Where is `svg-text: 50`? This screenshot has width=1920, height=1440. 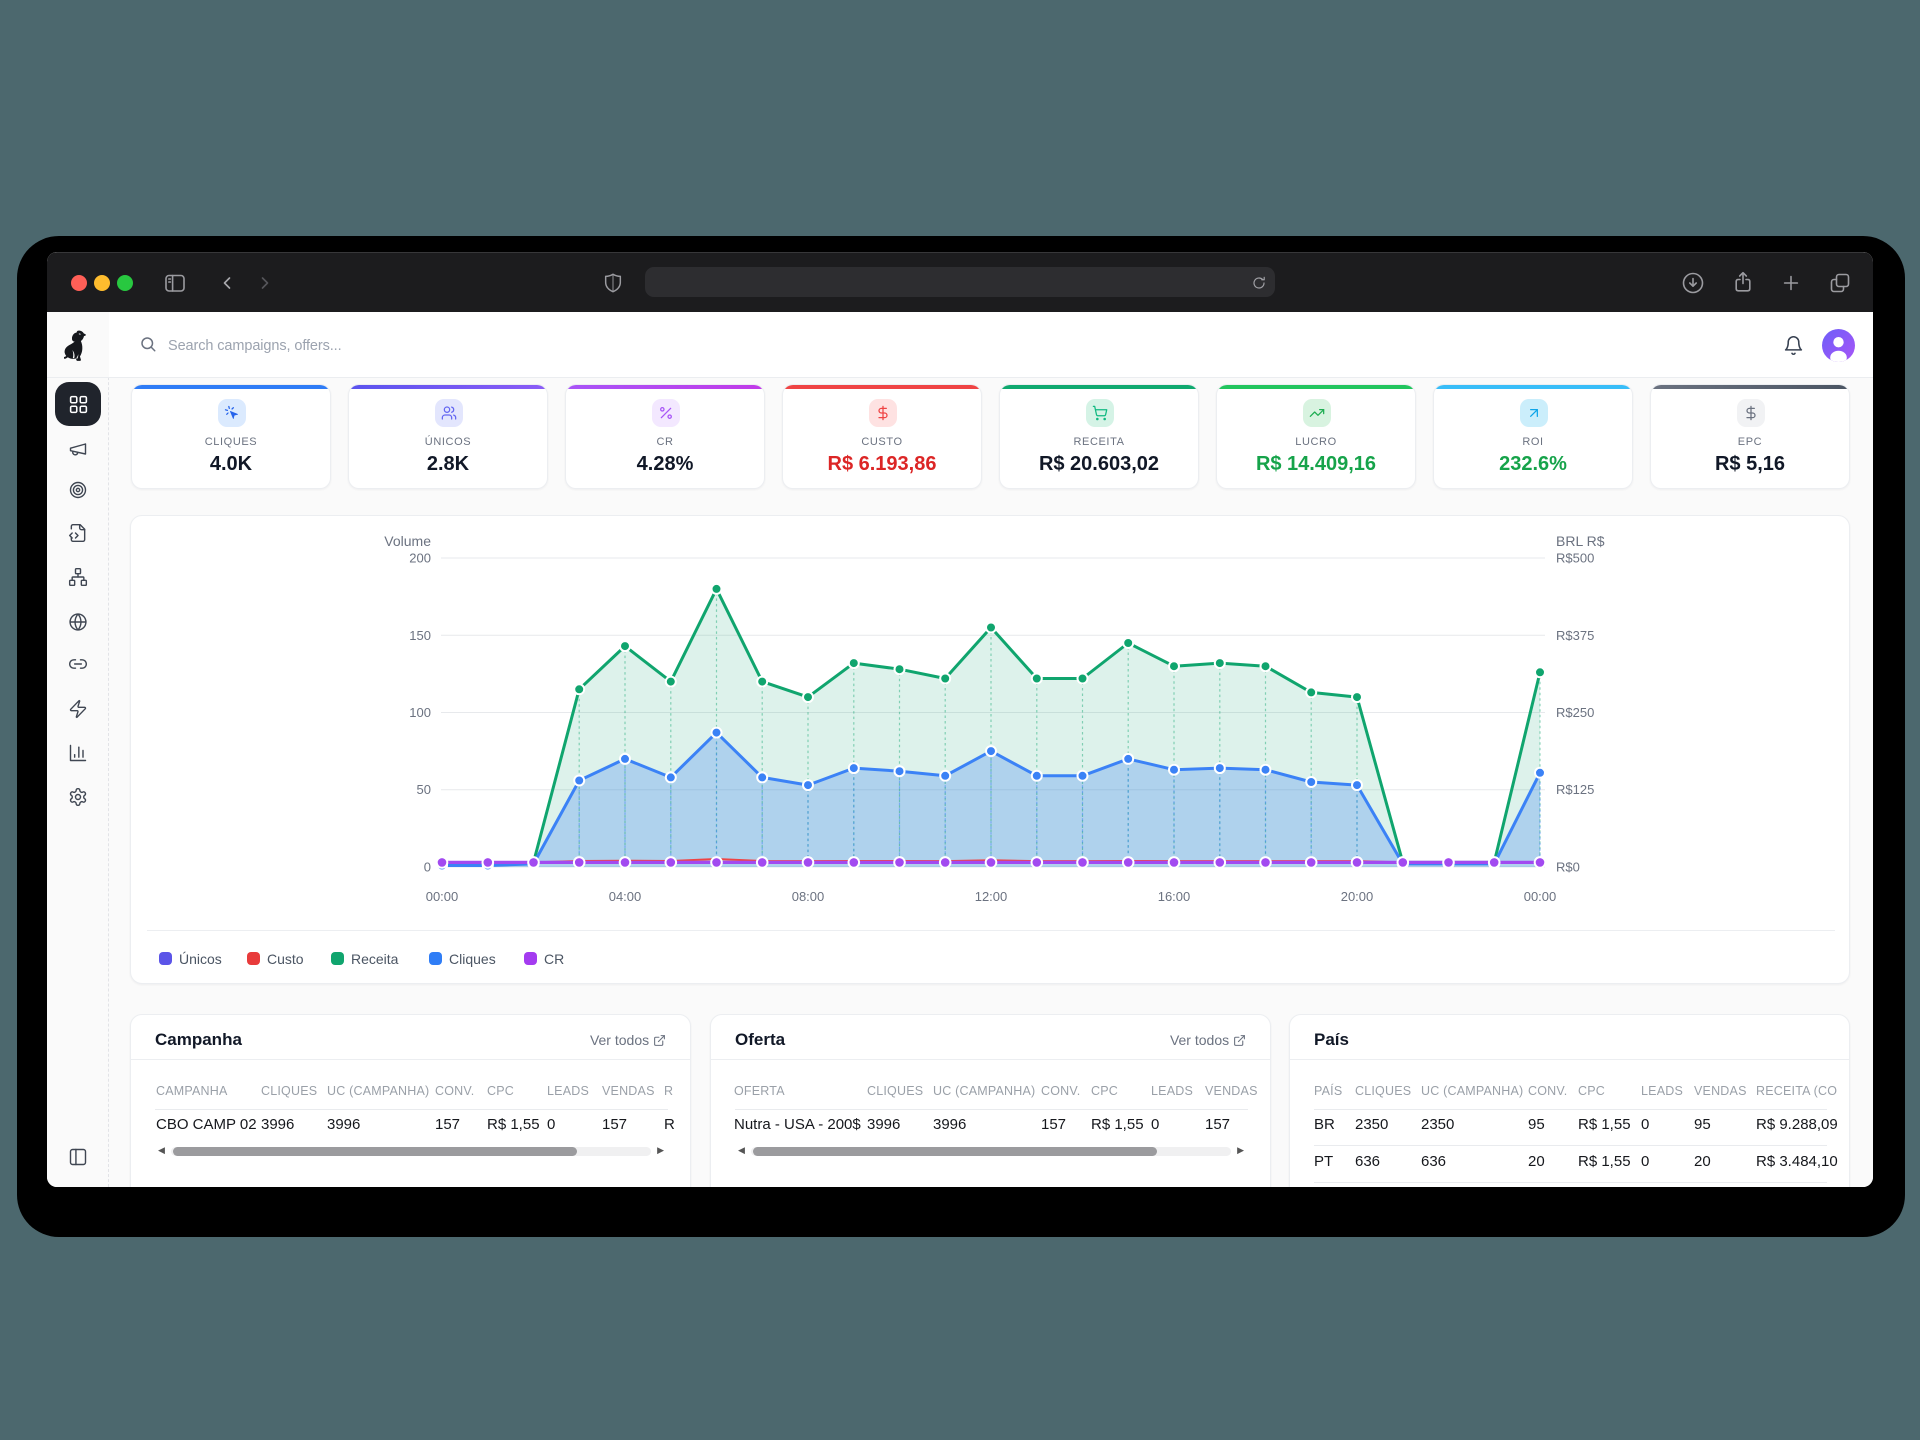 svg-text: 50 is located at coordinates (424, 789).